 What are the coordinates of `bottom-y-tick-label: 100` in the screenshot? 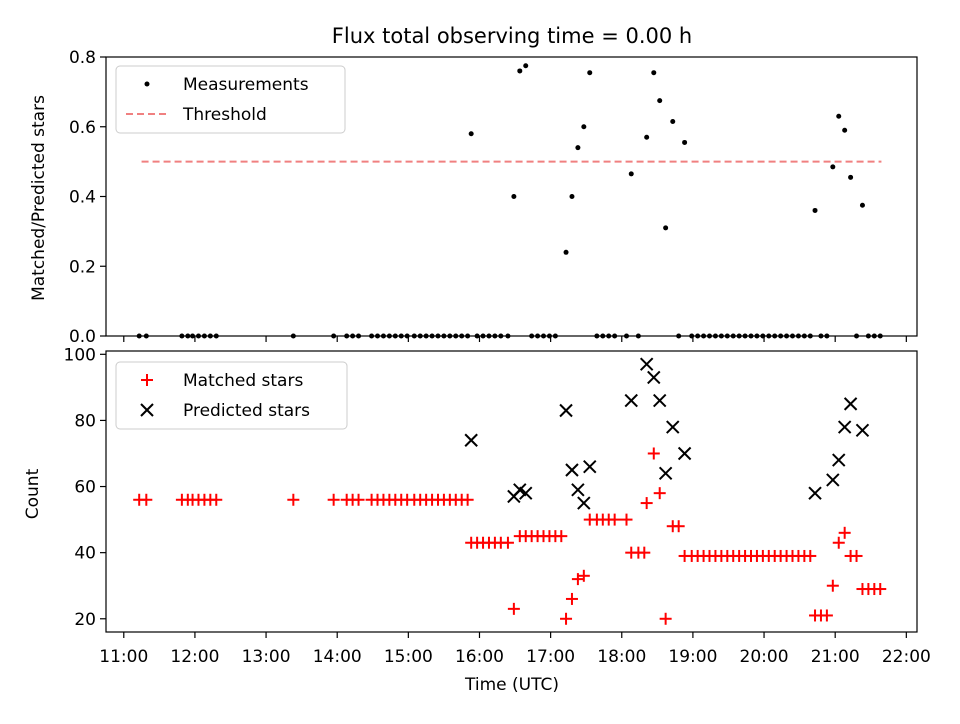 It's located at (80, 355).